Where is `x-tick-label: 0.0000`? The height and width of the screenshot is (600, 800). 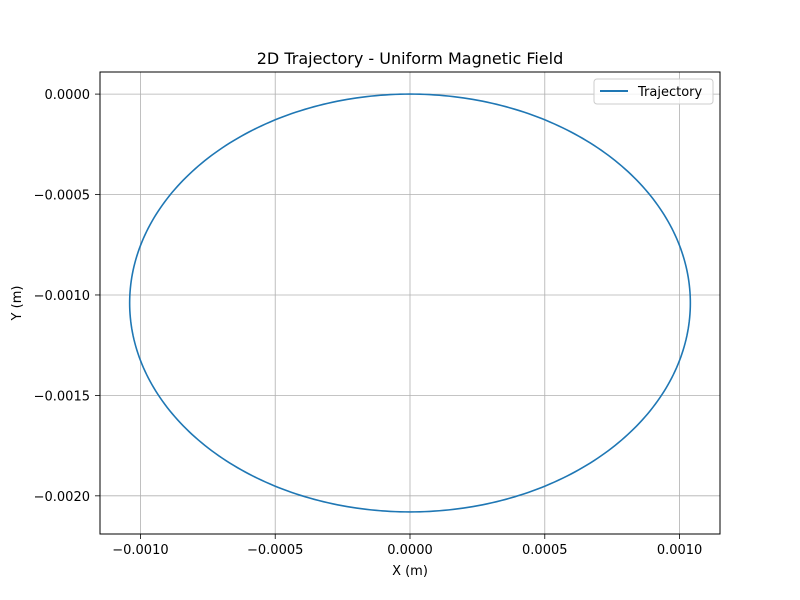
x-tick-label: 0.0000 is located at coordinates (410, 550).